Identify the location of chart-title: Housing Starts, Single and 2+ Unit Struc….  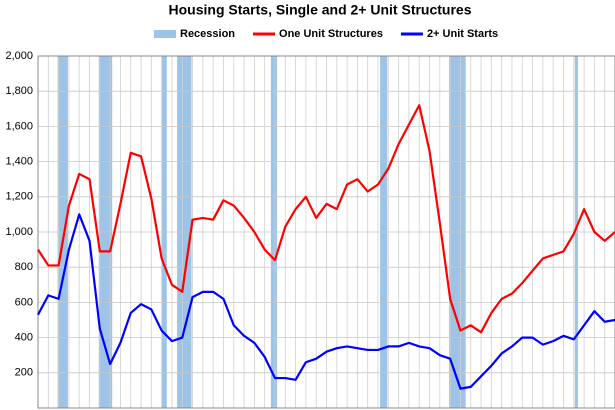
(320, 10).